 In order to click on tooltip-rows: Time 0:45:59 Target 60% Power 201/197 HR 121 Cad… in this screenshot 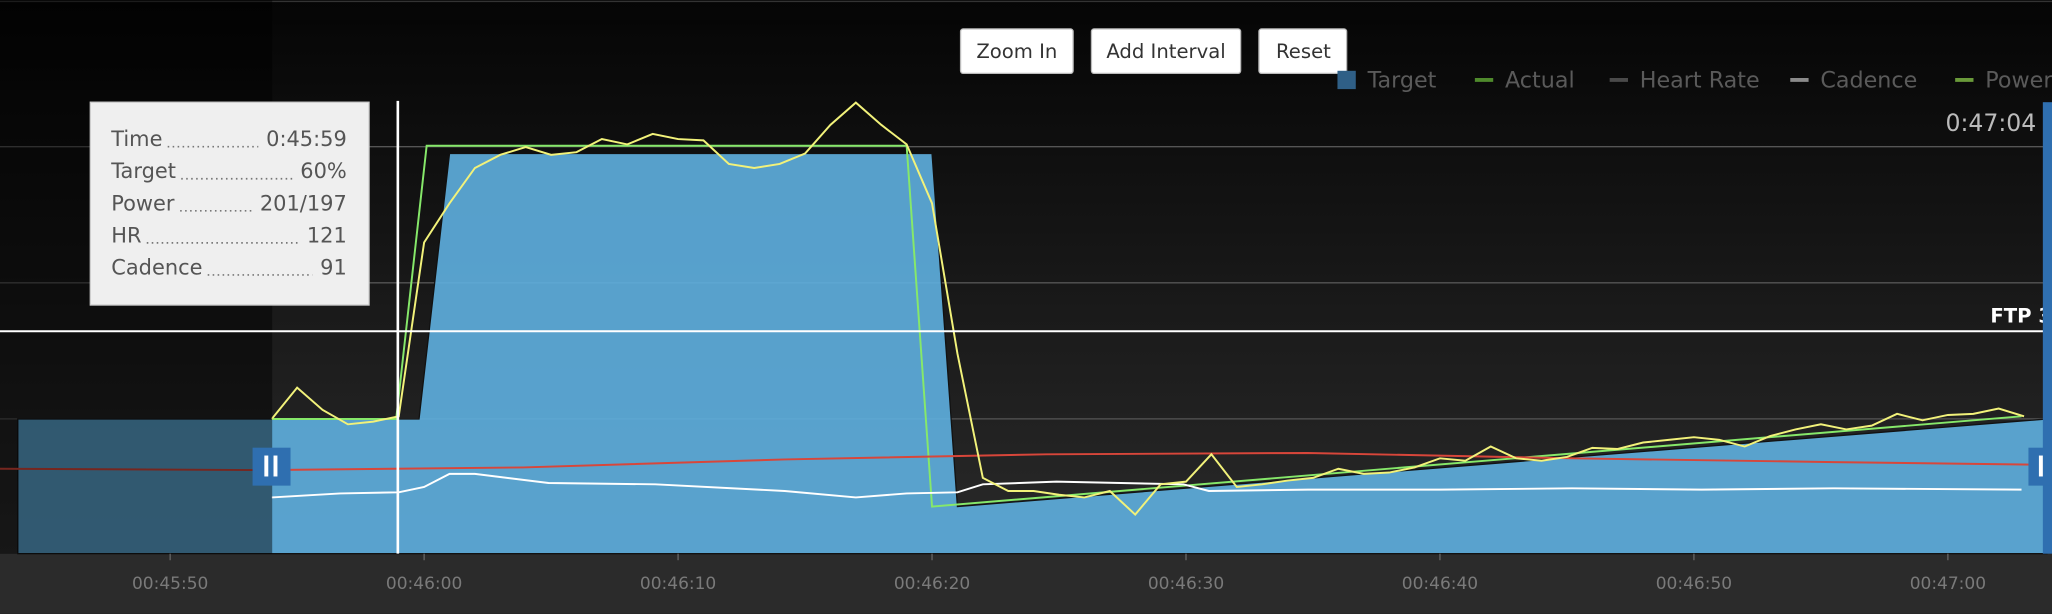, I will do `click(228, 203)`.